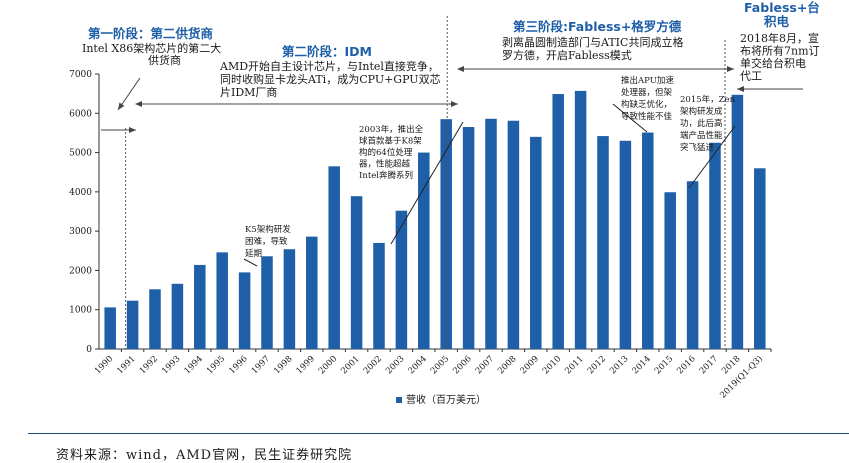 Image resolution: width=849 pixels, height=463 pixels. I want to click on annotation-apu: 处理器，但架, so click(647, 92).